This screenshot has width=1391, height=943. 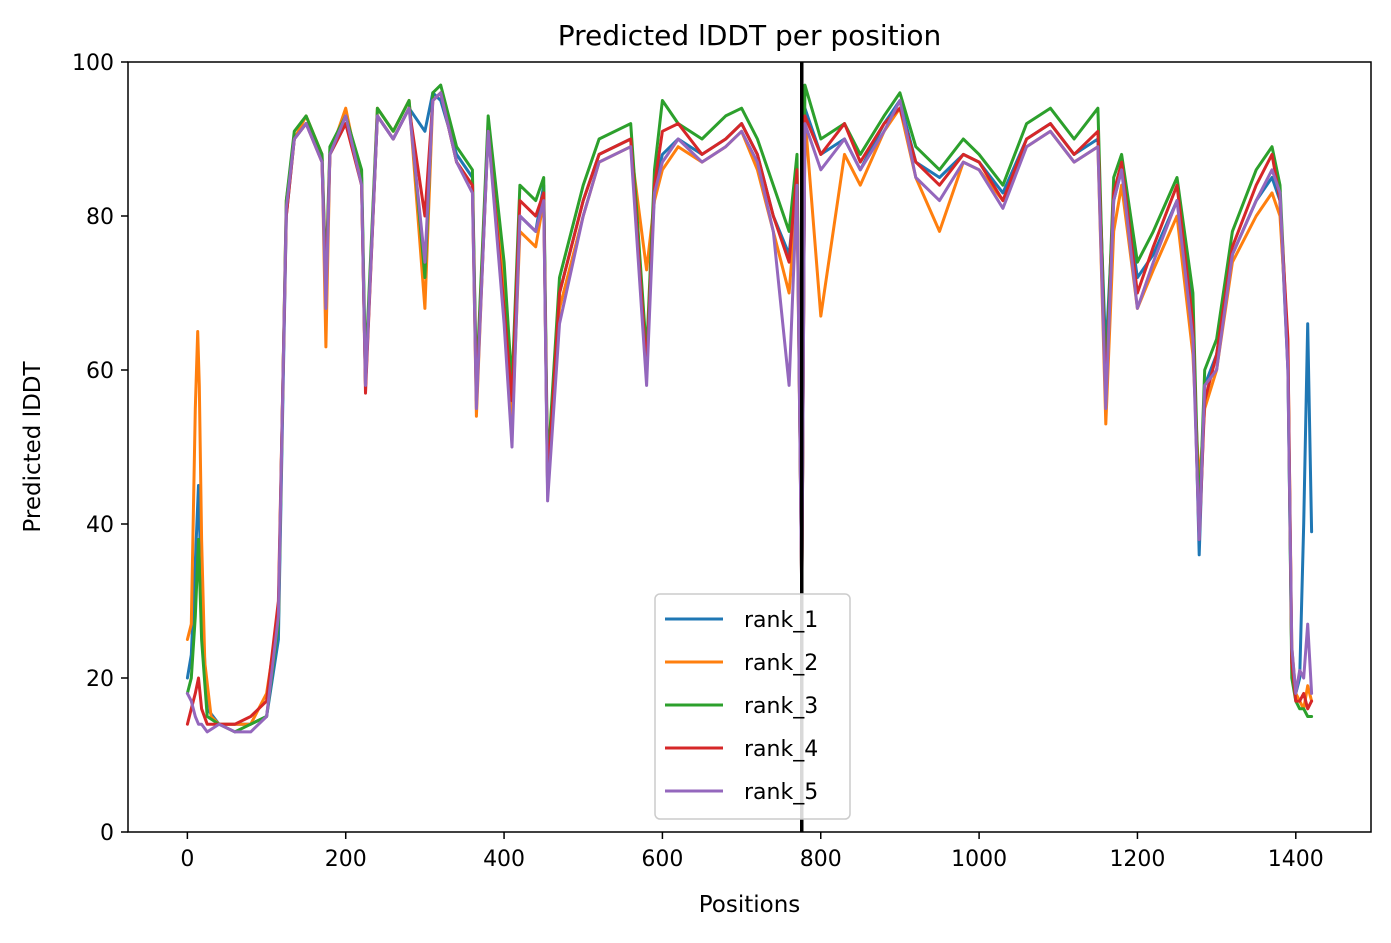 What do you see at coordinates (662, 859) in the screenshot?
I see `x-tick-label: 600` at bounding box center [662, 859].